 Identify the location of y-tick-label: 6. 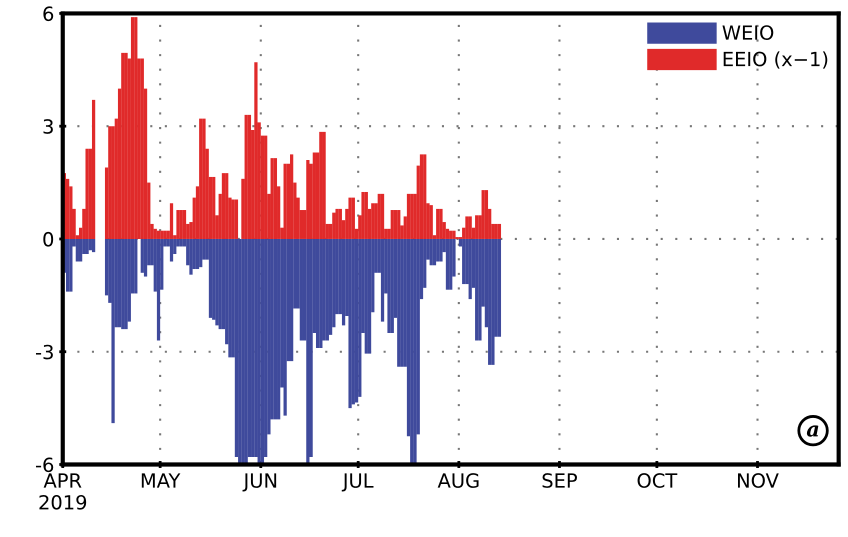
(48, 14).